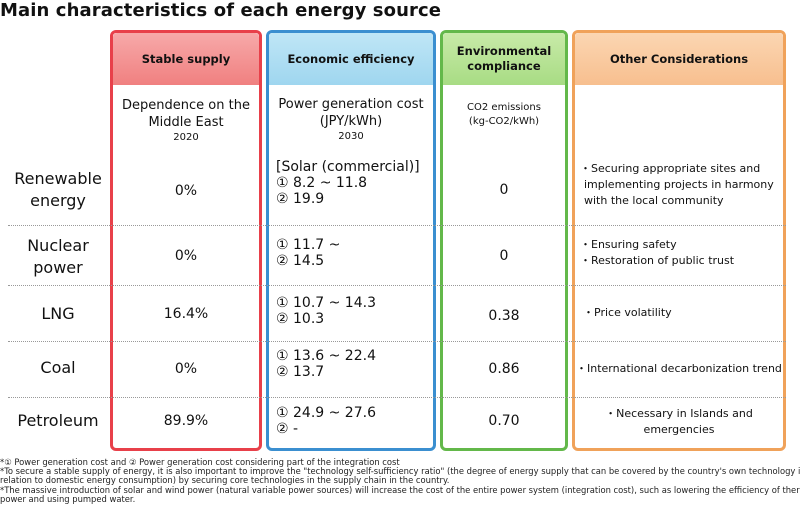  I want to click on co2-coal: 0.86, so click(504, 369).